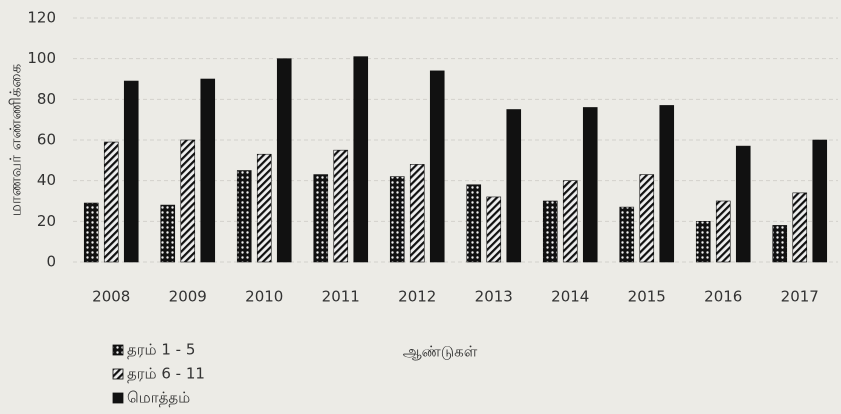 This screenshot has height=414, width=841. What do you see at coordinates (264, 297) in the screenshot?
I see `x-tick-label: 2010` at bounding box center [264, 297].